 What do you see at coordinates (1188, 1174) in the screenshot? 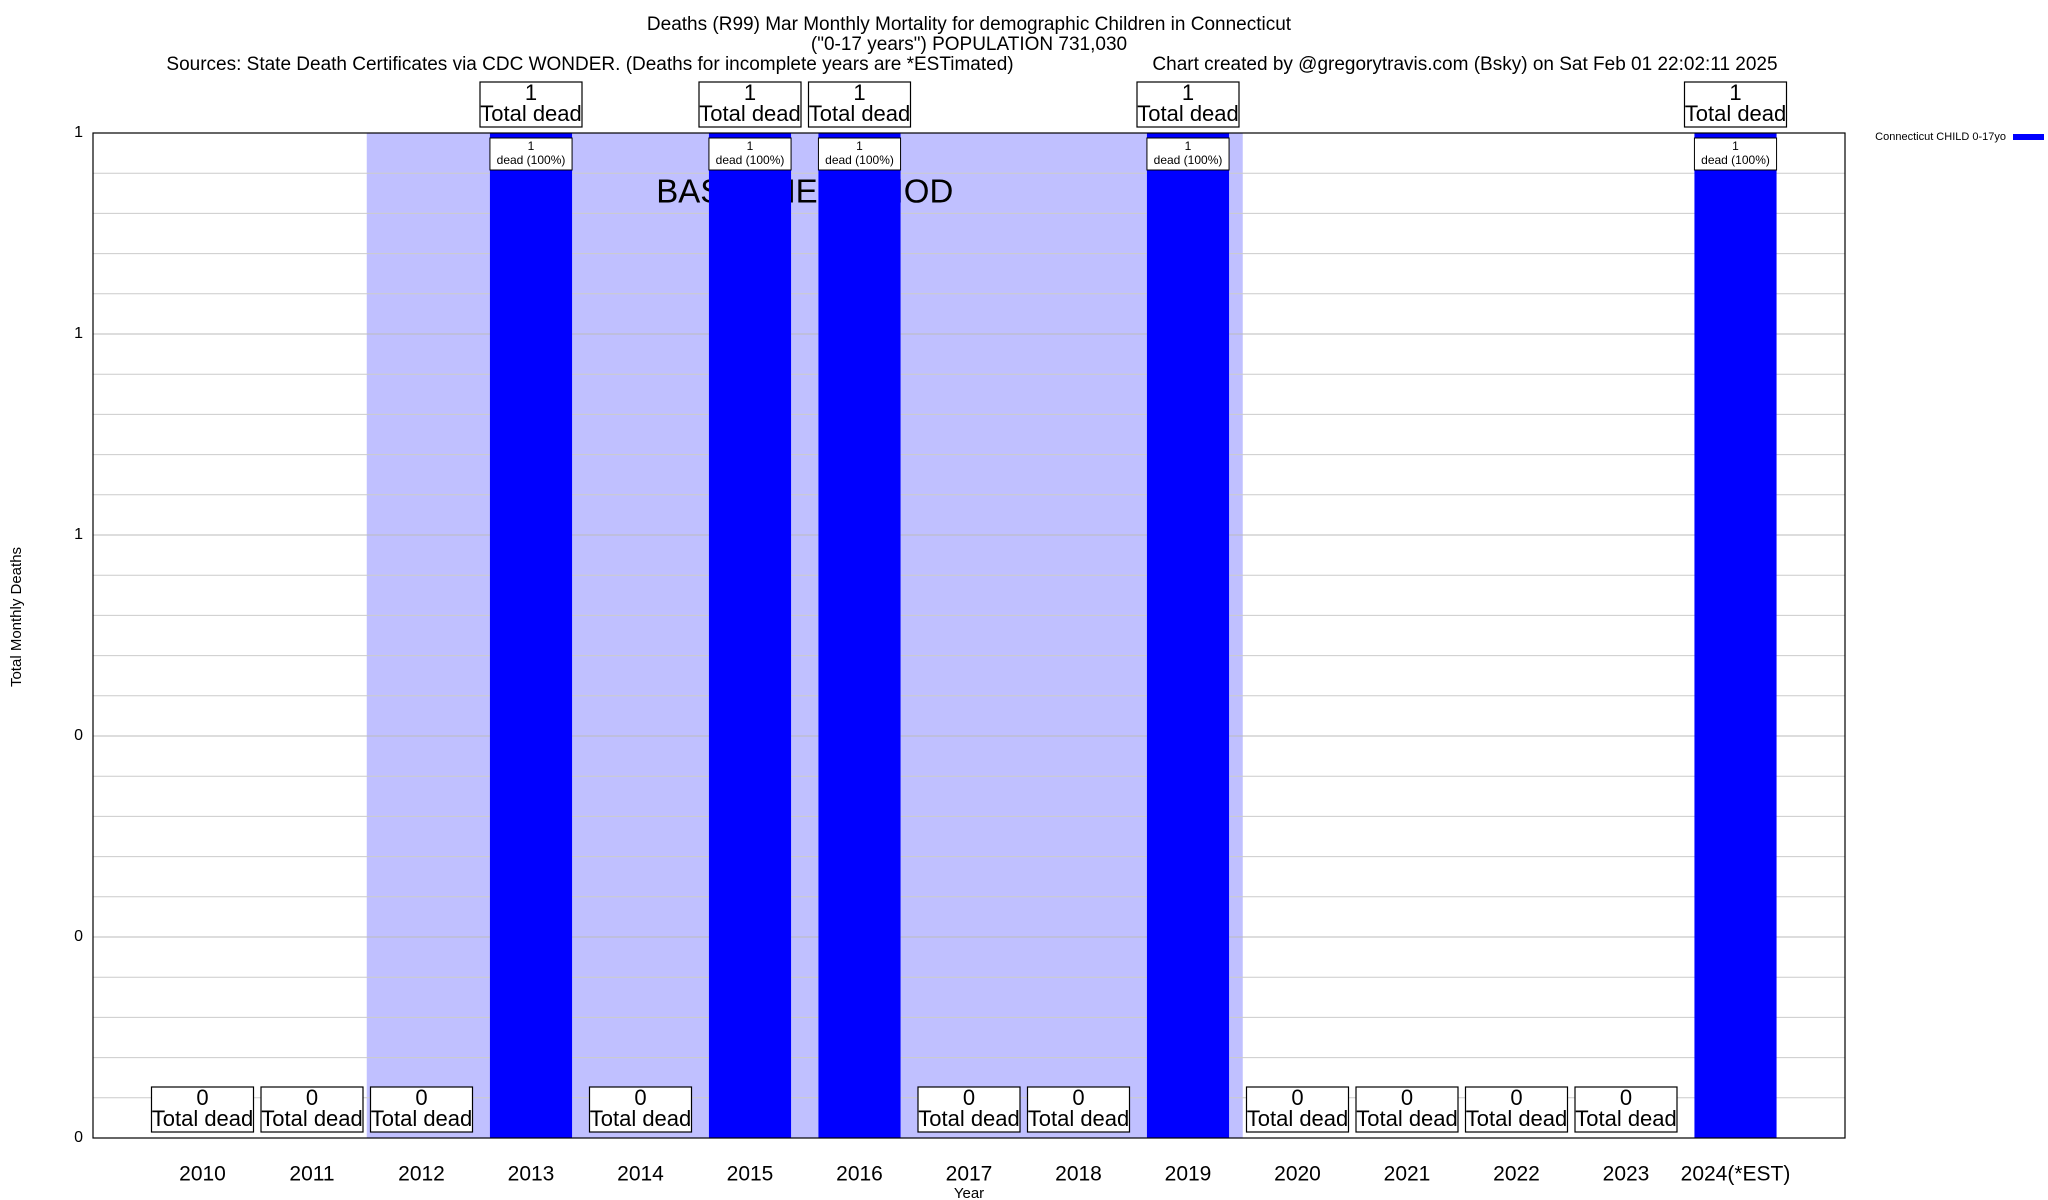
I see `x-tick-label: 2019` at bounding box center [1188, 1174].